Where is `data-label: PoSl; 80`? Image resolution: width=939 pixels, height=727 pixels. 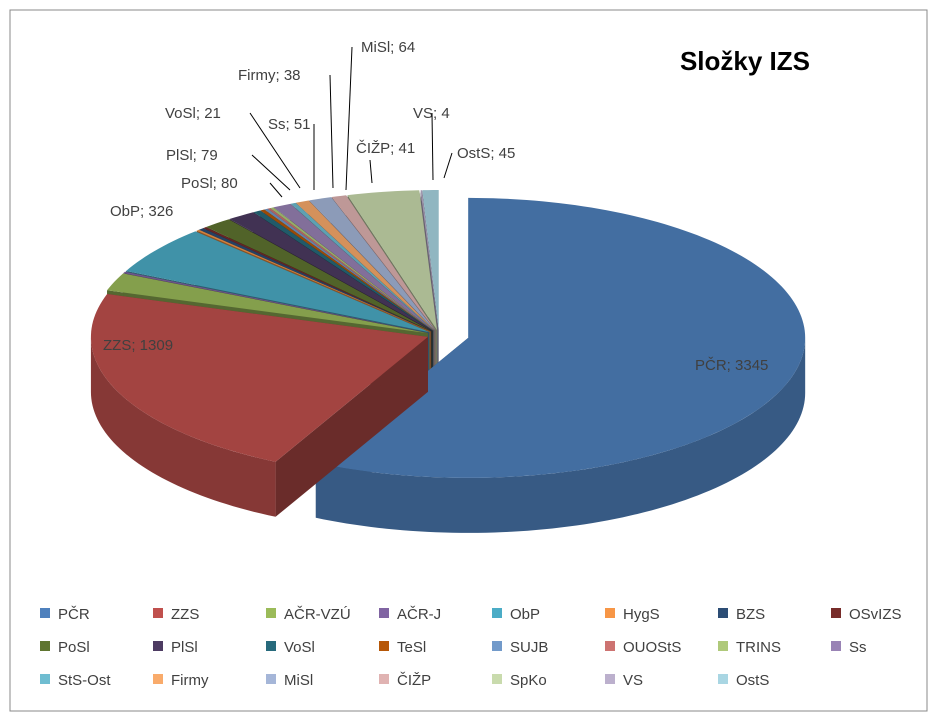 data-label: PoSl; 80 is located at coordinates (209, 183).